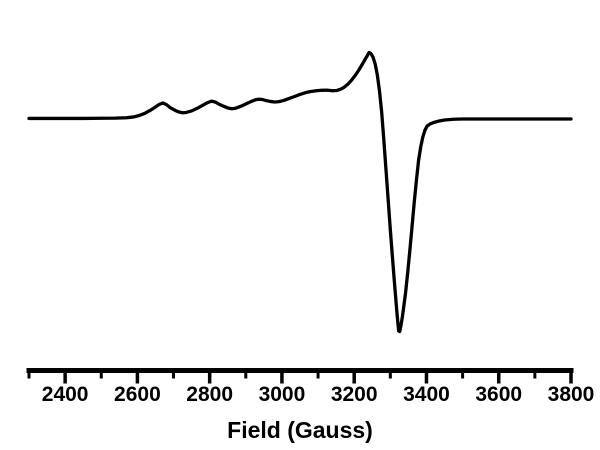 Image resolution: width=600 pixels, height=450 pixels. I want to click on x-tick-label: 2800, so click(209, 394).